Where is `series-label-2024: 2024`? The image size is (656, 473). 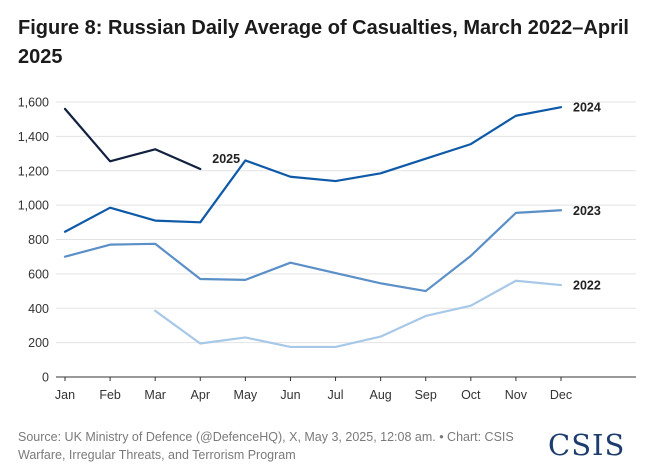 series-label-2024: 2024 is located at coordinates (587, 108).